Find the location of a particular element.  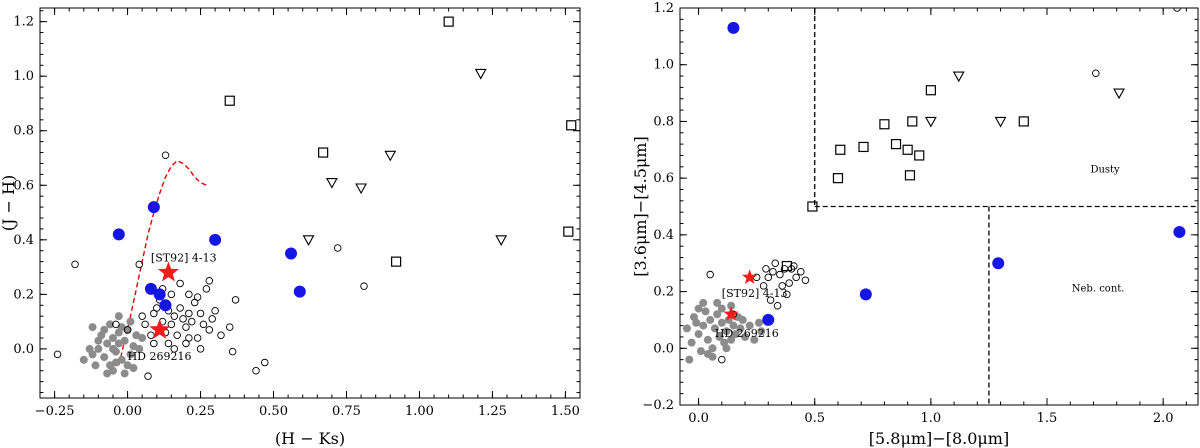

y-tick-label: −0.2 is located at coordinates (658, 405).